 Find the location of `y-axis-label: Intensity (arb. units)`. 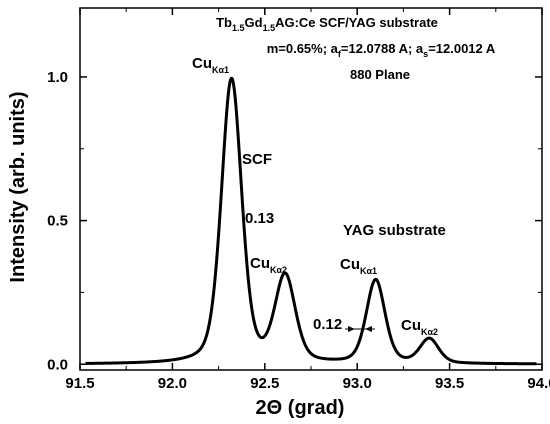

y-axis-label: Intensity (arb. units) is located at coordinates (18, 186).